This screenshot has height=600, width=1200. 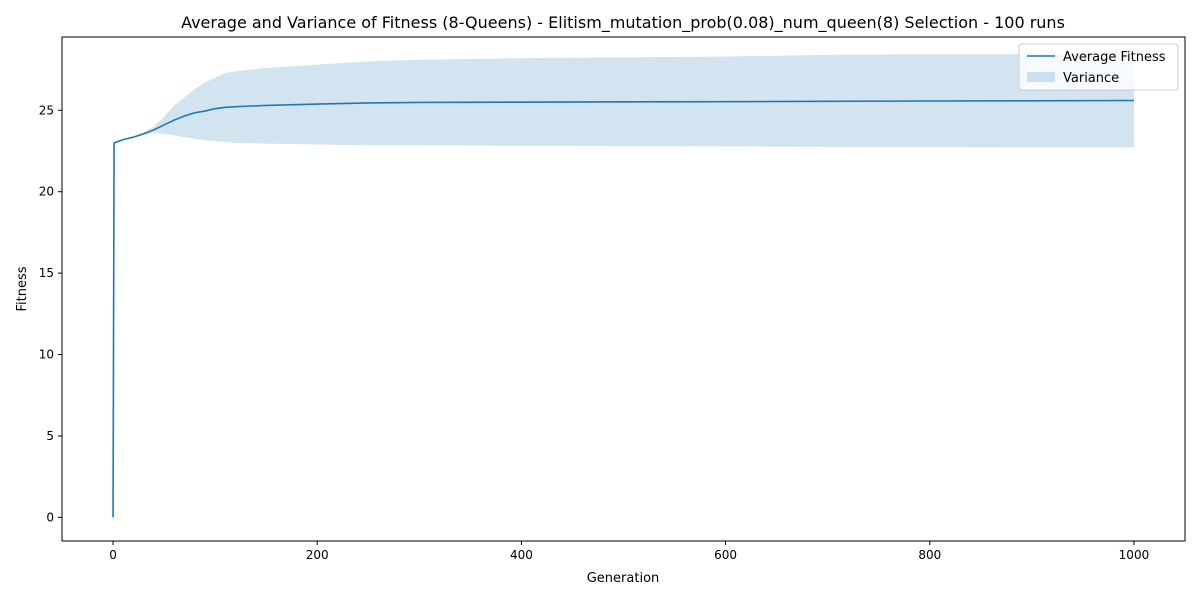 I want to click on legend-box, so click(x=1098, y=67).